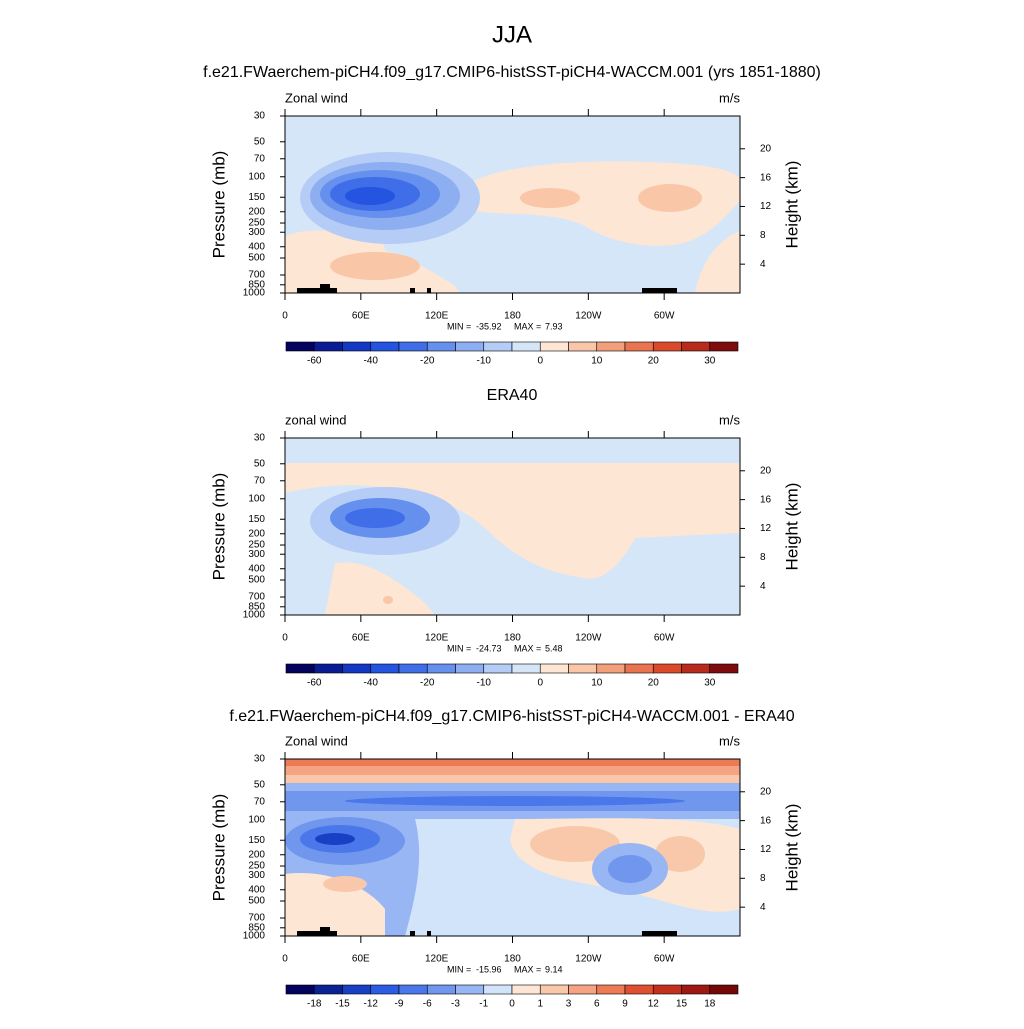  What do you see at coordinates (554, 326) in the screenshot?
I see `stat-value: 7.93` at bounding box center [554, 326].